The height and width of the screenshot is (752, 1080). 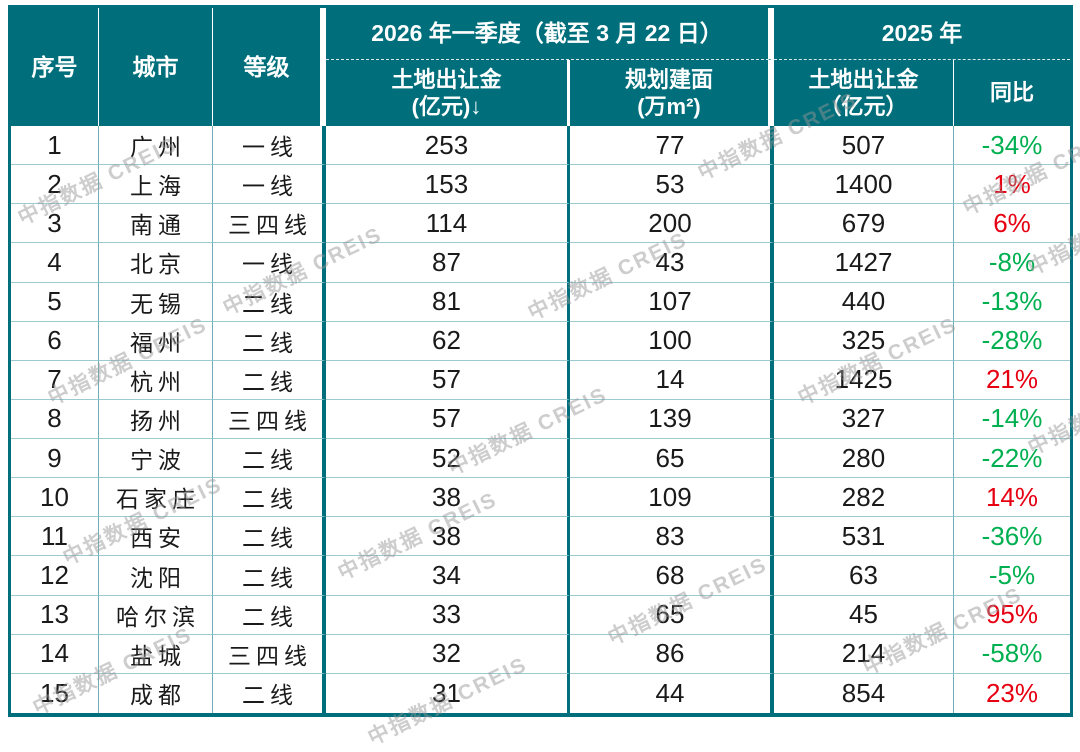 I want to click on header-no: 序号, so click(x=55, y=67).